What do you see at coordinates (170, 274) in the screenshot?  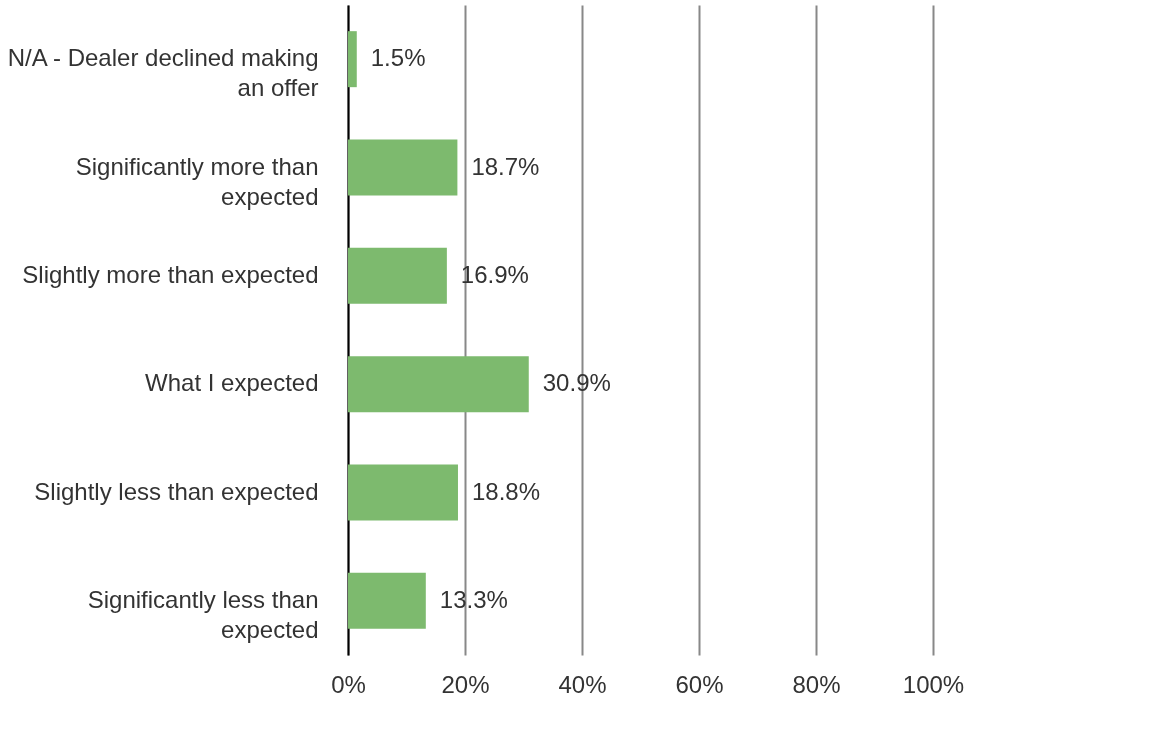 I see `y-tick-label: Slightly more than expected` at bounding box center [170, 274].